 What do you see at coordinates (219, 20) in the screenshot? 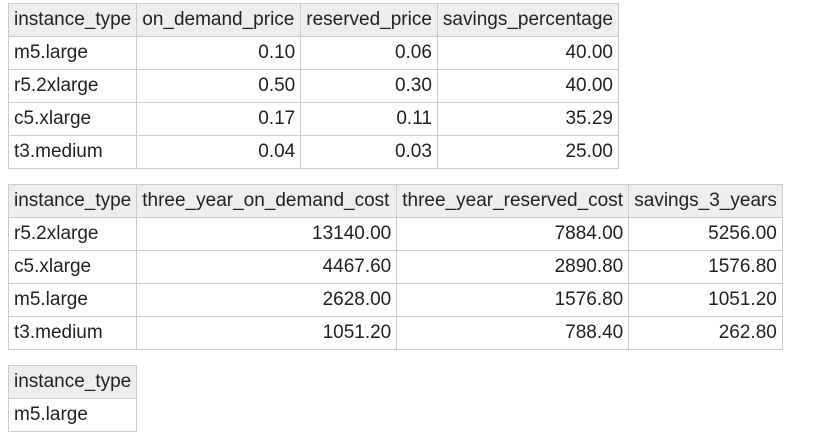
I see `column-header-on-demand-price: on_demand_price` at bounding box center [219, 20].